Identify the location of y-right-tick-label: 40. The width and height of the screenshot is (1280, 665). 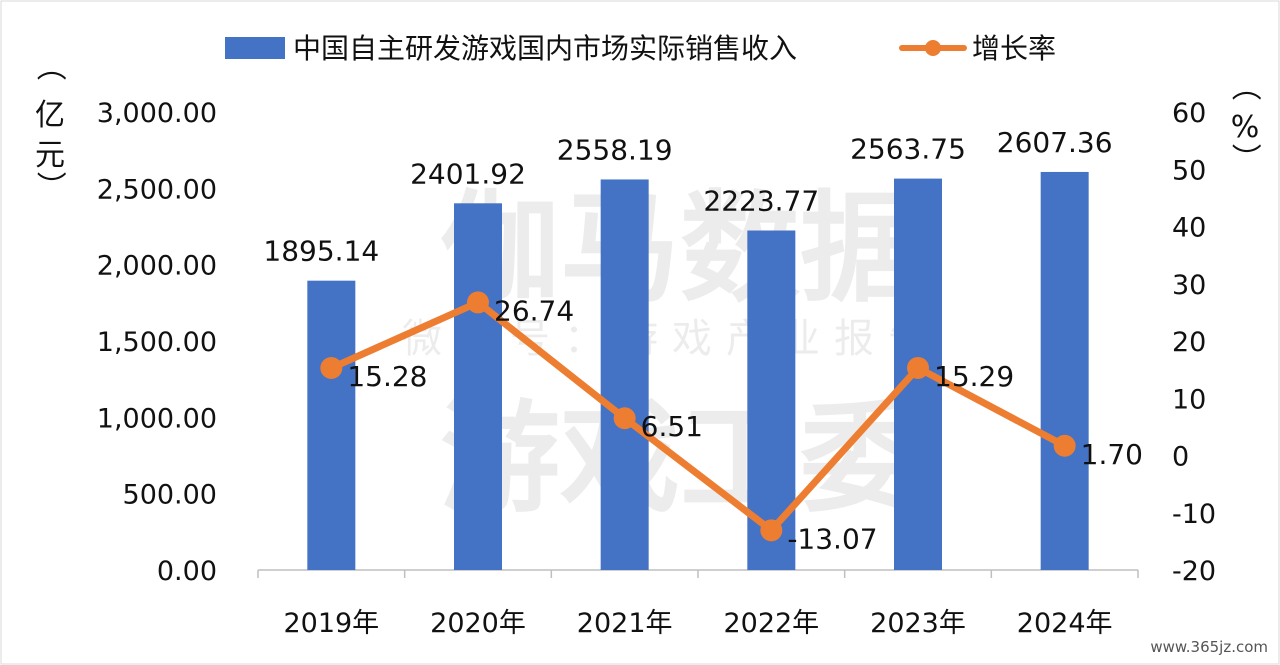
(1189, 228).